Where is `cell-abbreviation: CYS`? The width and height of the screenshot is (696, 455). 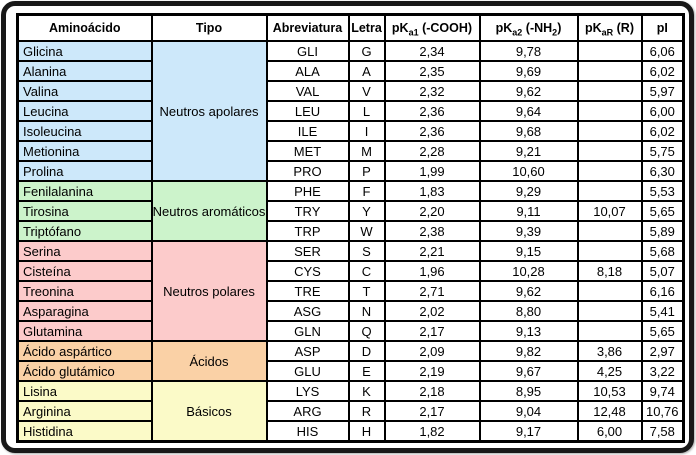
cell-abbreviation: CYS is located at coordinates (307, 271).